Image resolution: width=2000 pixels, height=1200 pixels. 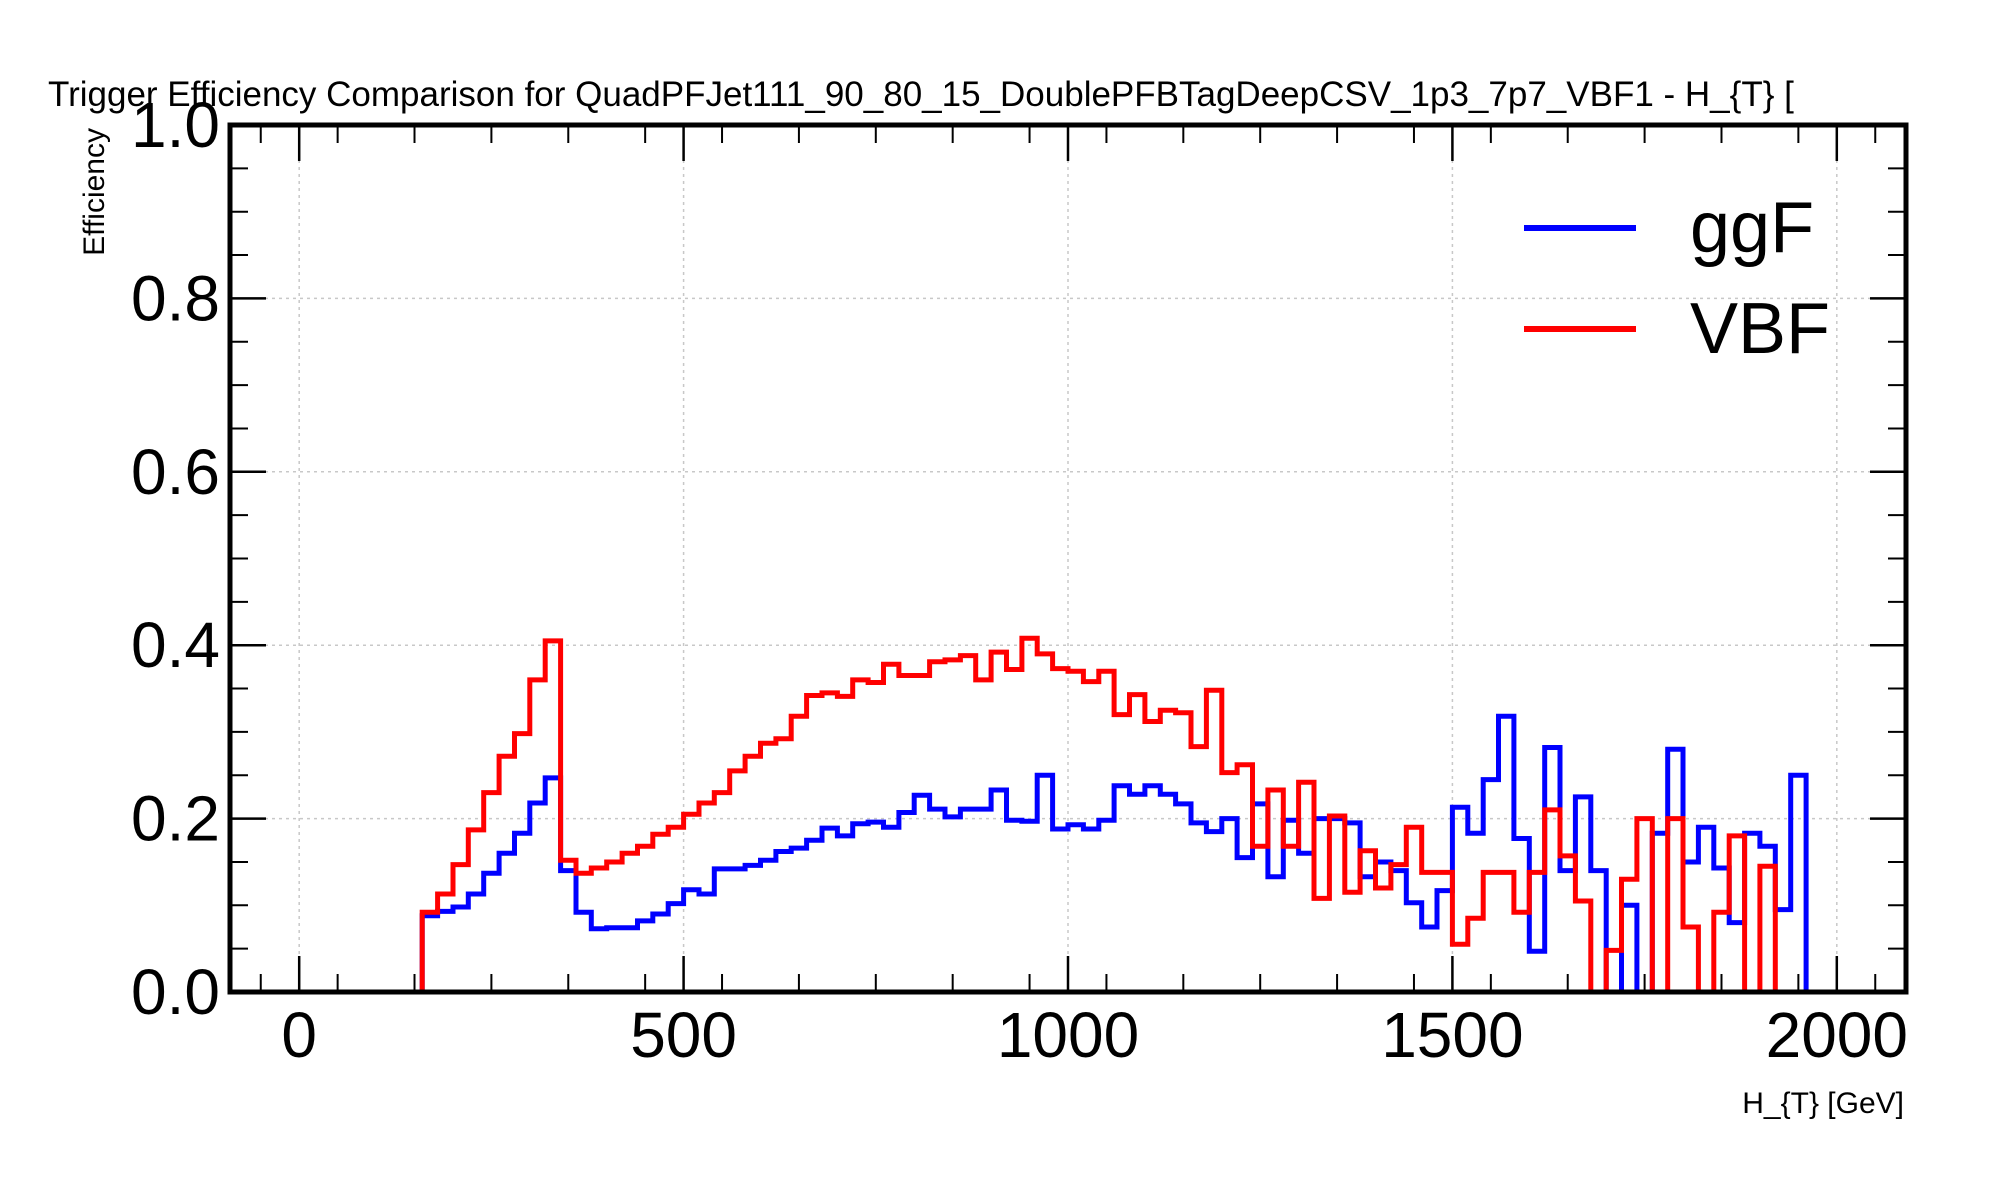 I want to click on y-axis-label: Efficiency, so click(x=94, y=192).